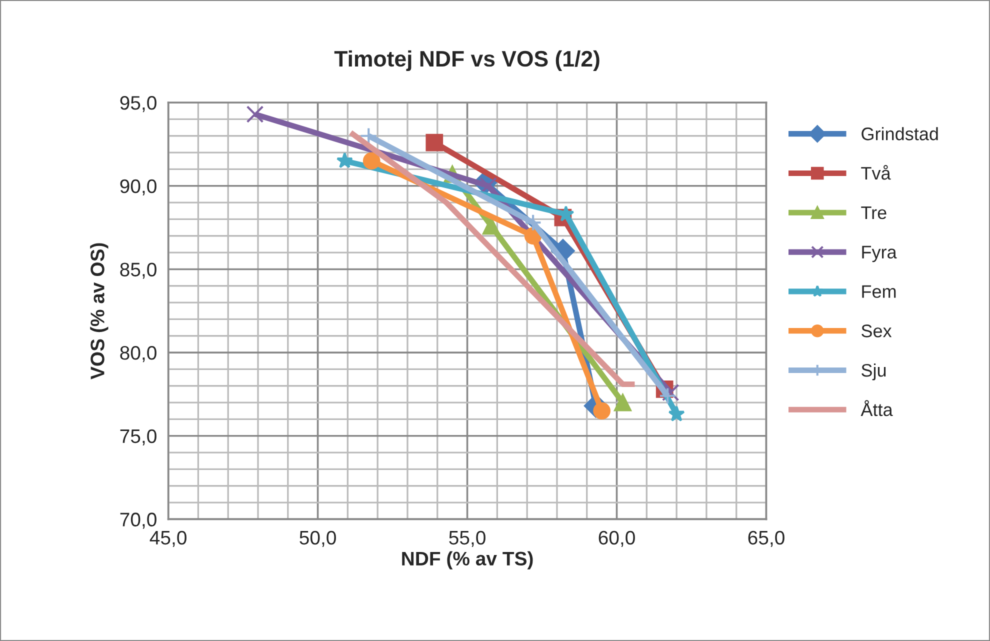 Image resolution: width=990 pixels, height=641 pixels. I want to click on legend-label: Sju, so click(874, 371).